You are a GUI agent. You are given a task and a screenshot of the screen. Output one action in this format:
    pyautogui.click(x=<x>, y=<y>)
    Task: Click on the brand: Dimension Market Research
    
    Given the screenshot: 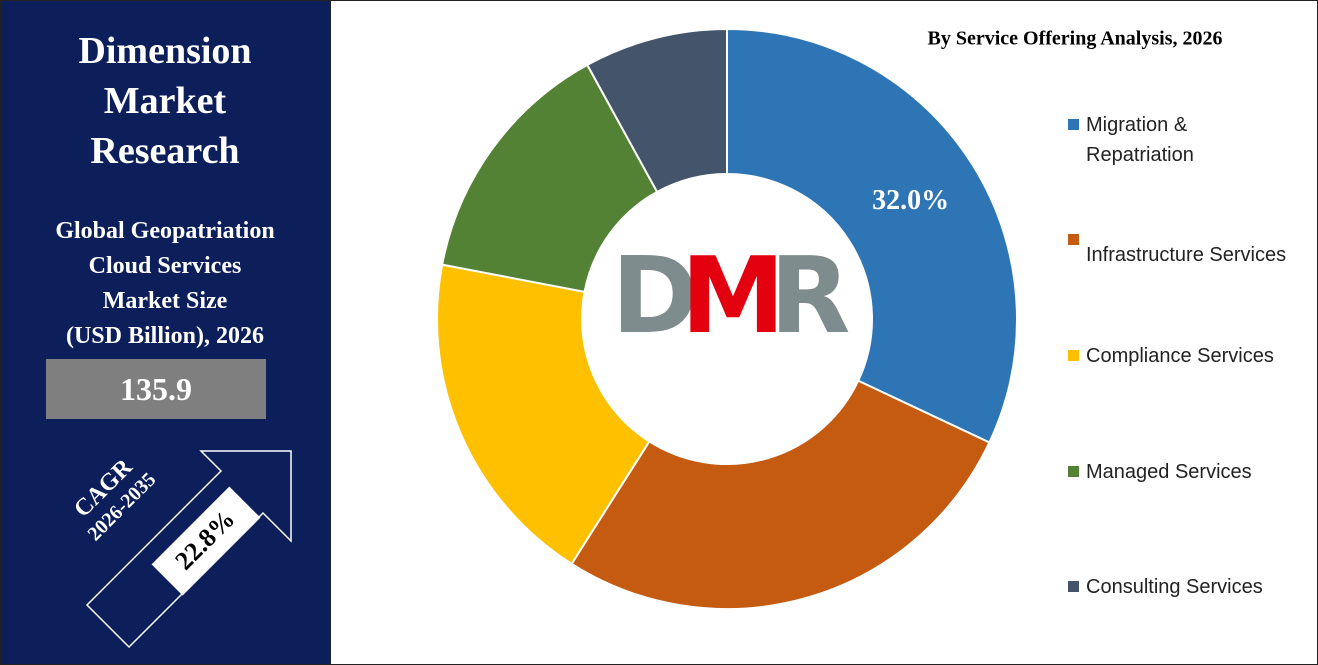 What is the action you would take?
    pyautogui.click(x=165, y=101)
    